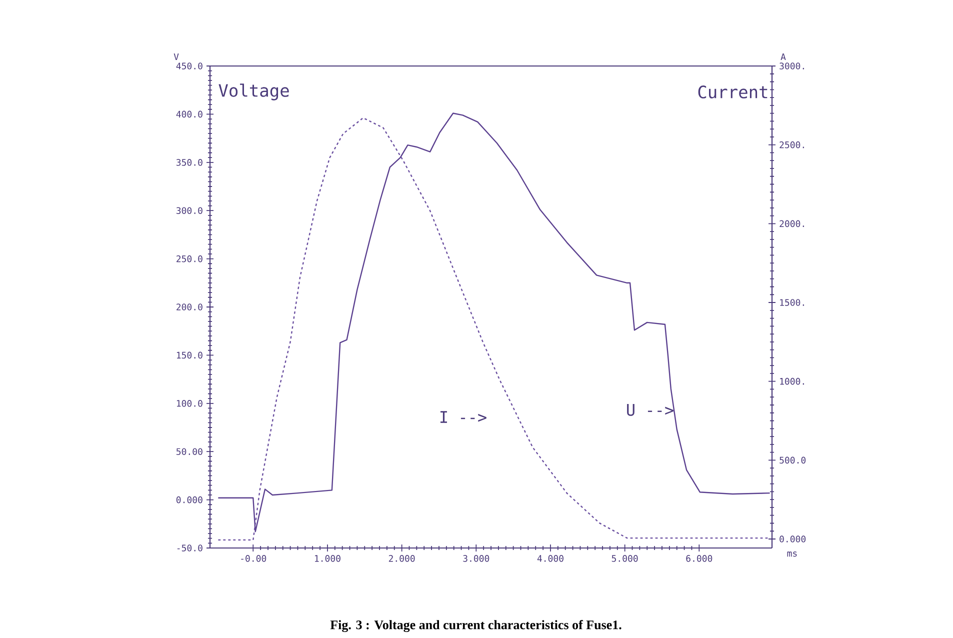  What do you see at coordinates (476, 558) in the screenshot?
I see `x-tick-label: 3.000` at bounding box center [476, 558].